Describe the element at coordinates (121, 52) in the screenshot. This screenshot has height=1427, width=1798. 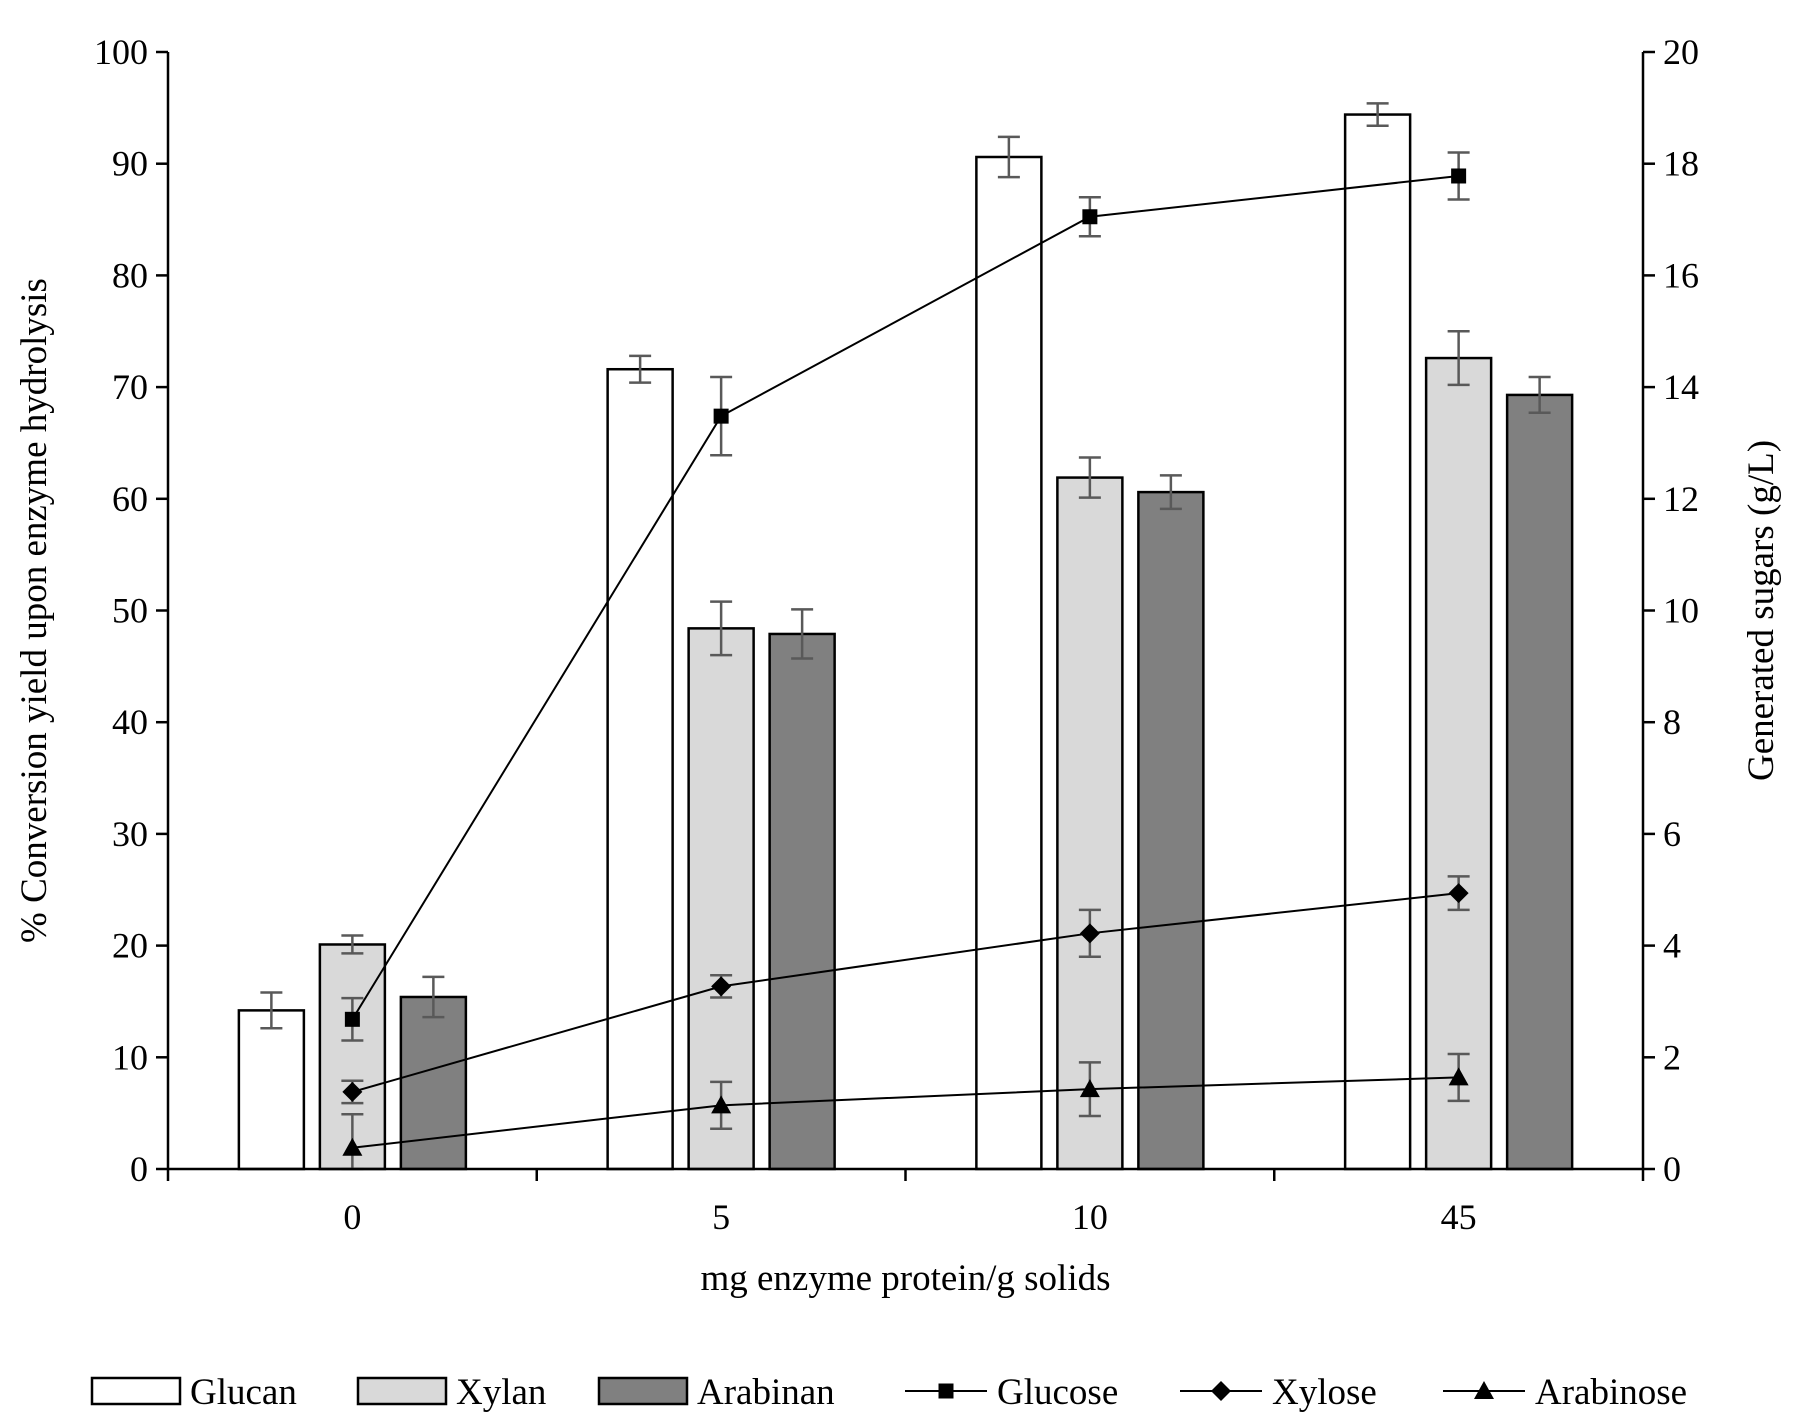
I see `y-tick-label: 100` at that location.